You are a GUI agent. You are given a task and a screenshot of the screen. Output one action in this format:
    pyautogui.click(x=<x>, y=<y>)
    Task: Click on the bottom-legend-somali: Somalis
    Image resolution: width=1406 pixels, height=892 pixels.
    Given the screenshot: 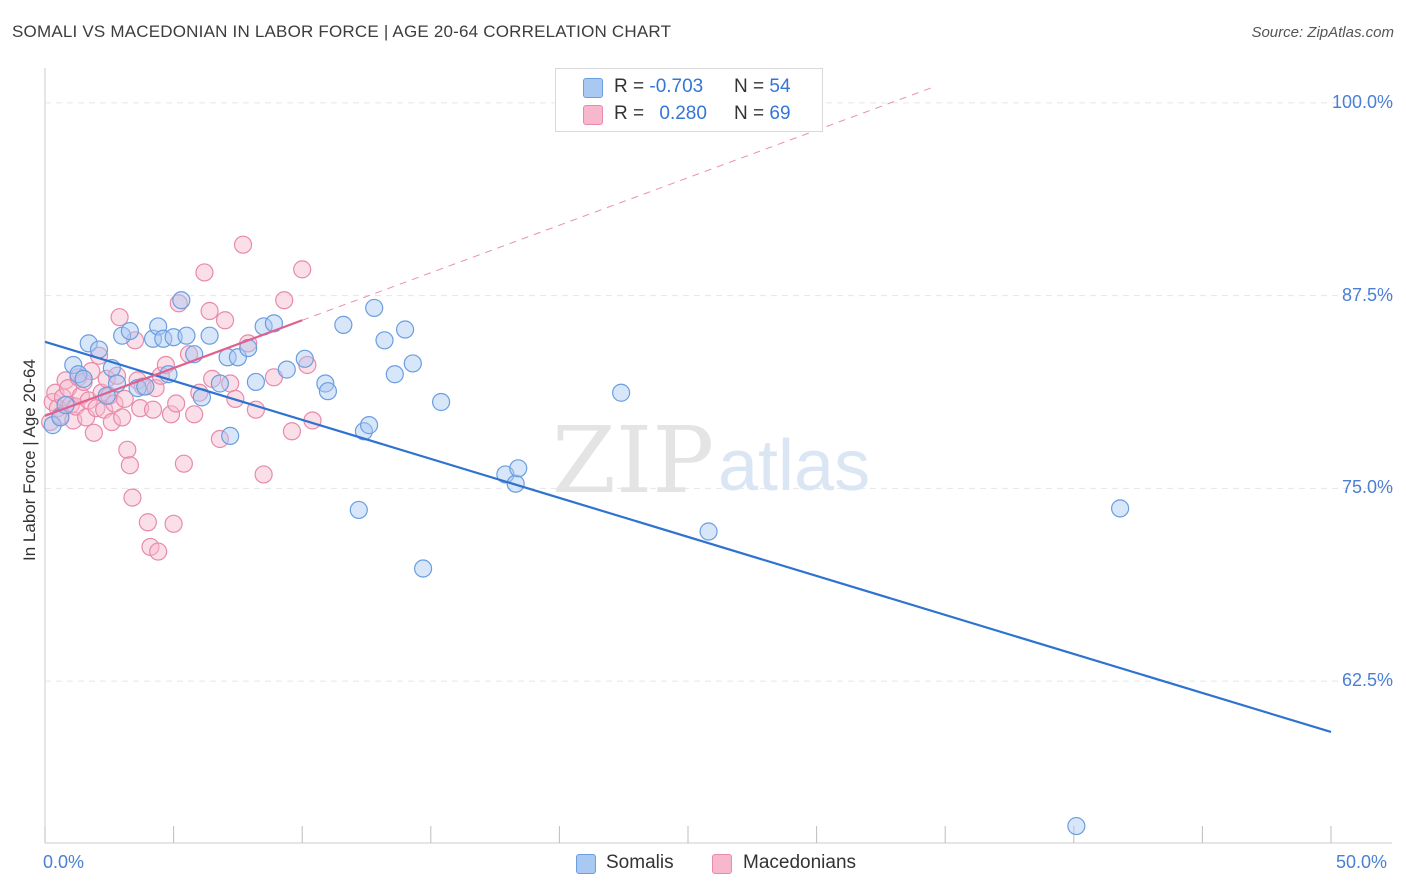 What is the action you would take?
    pyautogui.click(x=625, y=863)
    